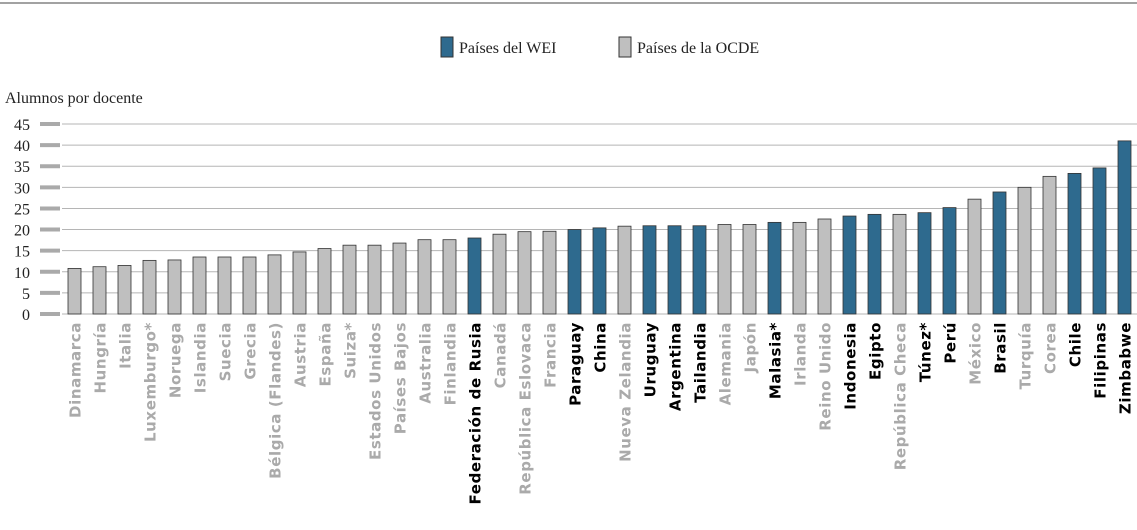 The width and height of the screenshot is (1137, 530). I want to click on y-tick-label: 35, so click(22, 167).